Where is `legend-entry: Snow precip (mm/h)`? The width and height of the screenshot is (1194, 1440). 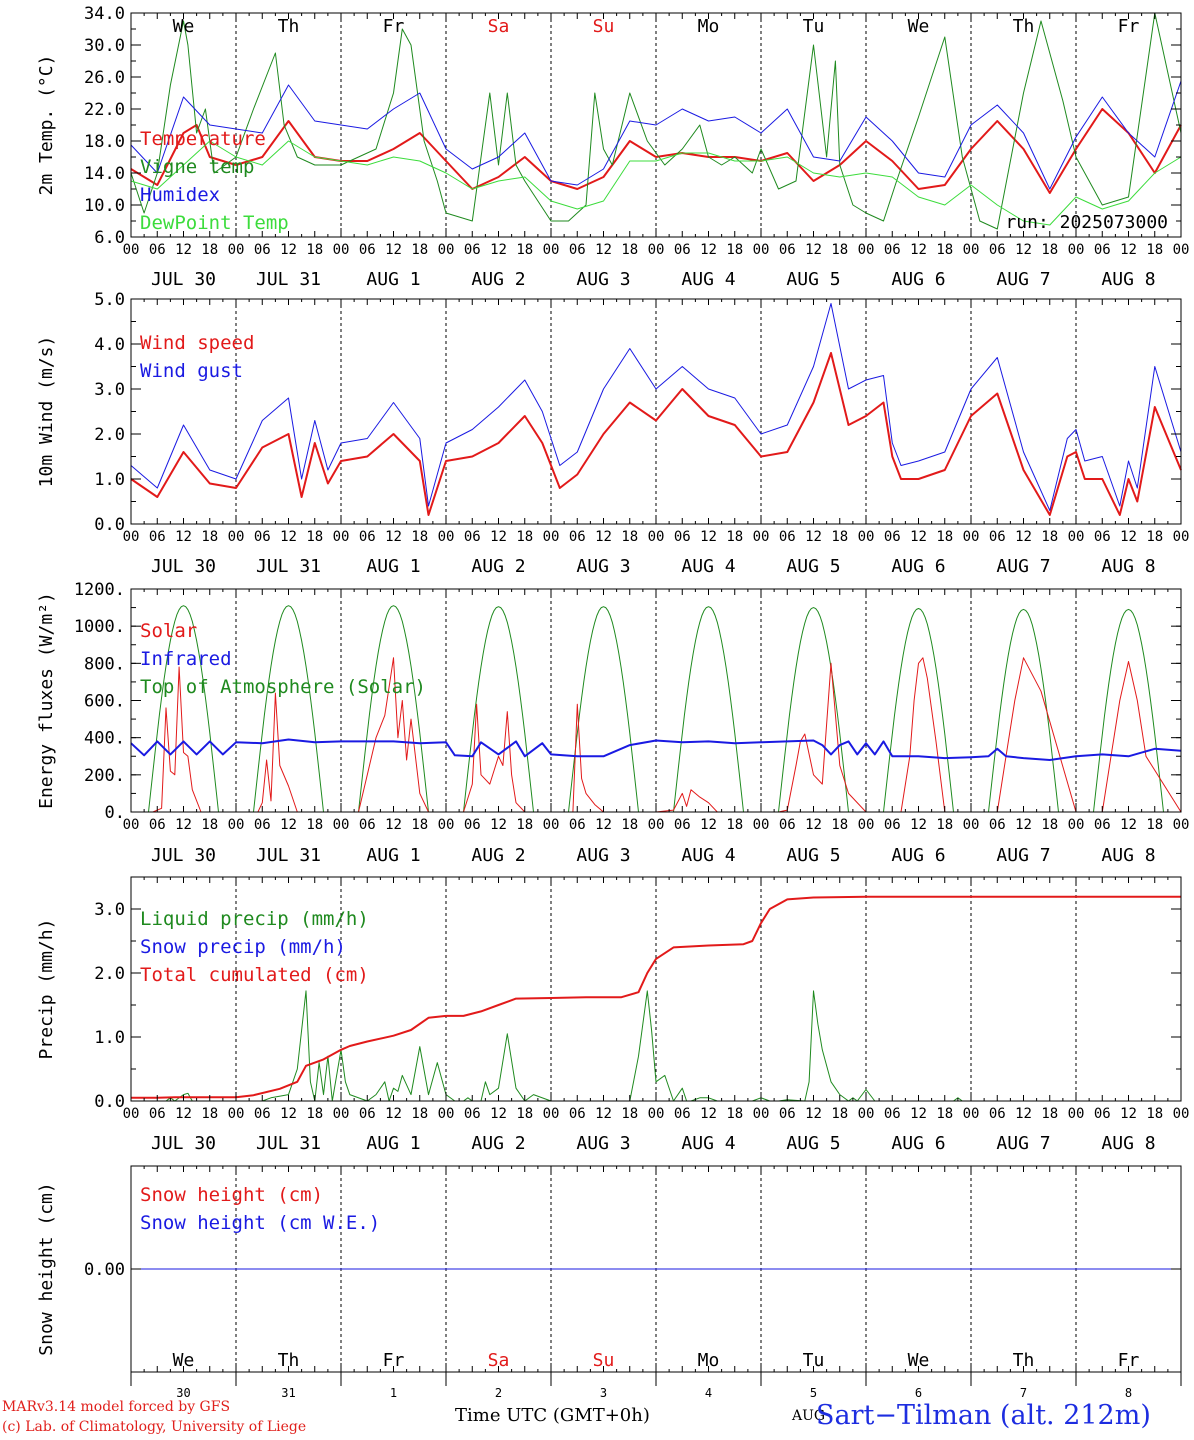
legend-entry: Snow precip (mm/h) is located at coordinates (243, 947).